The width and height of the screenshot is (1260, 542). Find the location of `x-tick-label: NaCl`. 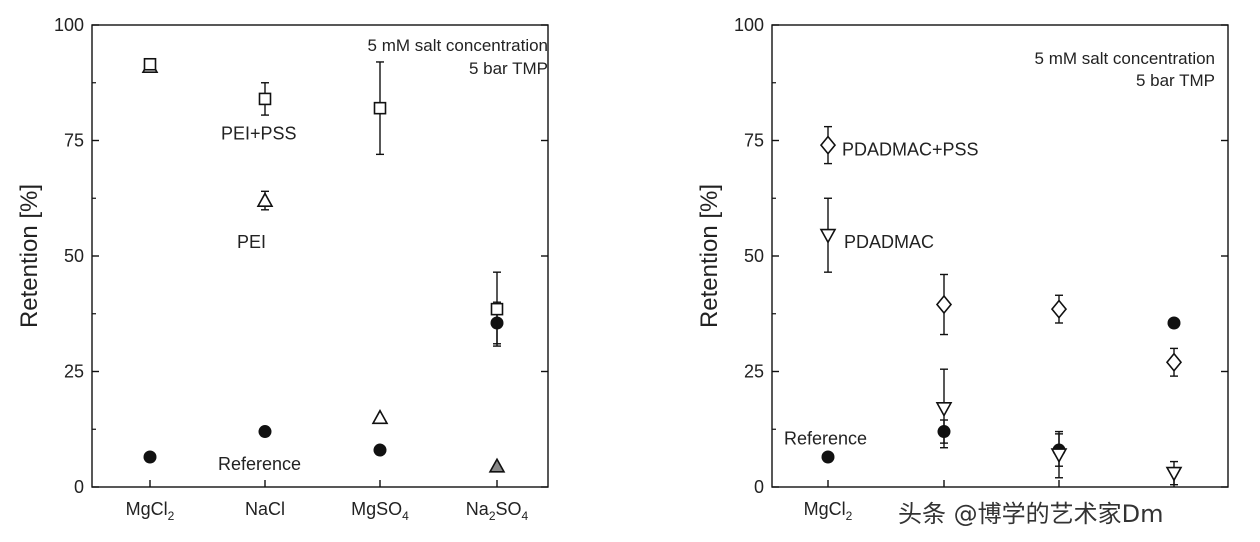

x-tick-label: NaCl is located at coordinates (265, 509).